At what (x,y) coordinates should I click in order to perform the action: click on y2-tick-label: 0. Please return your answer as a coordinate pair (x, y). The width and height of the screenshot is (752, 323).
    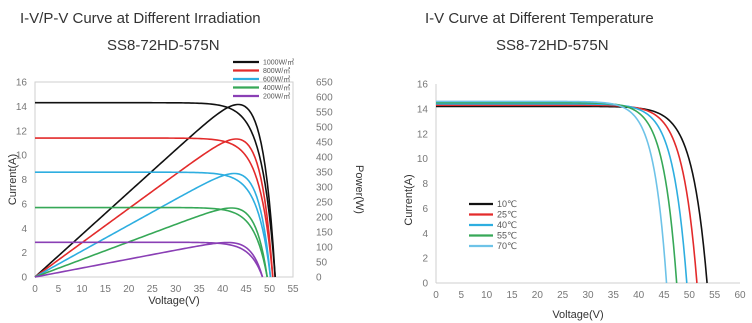
    Looking at the image, I should click on (319, 278).